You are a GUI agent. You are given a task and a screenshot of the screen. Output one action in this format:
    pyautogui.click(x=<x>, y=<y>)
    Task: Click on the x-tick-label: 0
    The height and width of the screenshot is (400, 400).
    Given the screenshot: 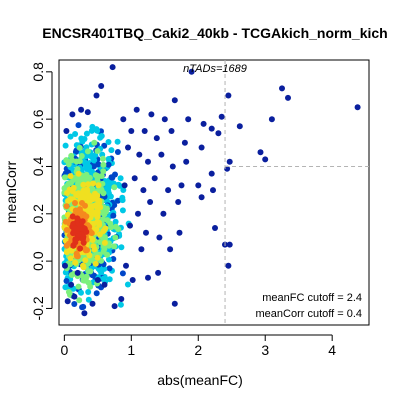 What is the action you would take?
    pyautogui.click(x=64, y=350)
    